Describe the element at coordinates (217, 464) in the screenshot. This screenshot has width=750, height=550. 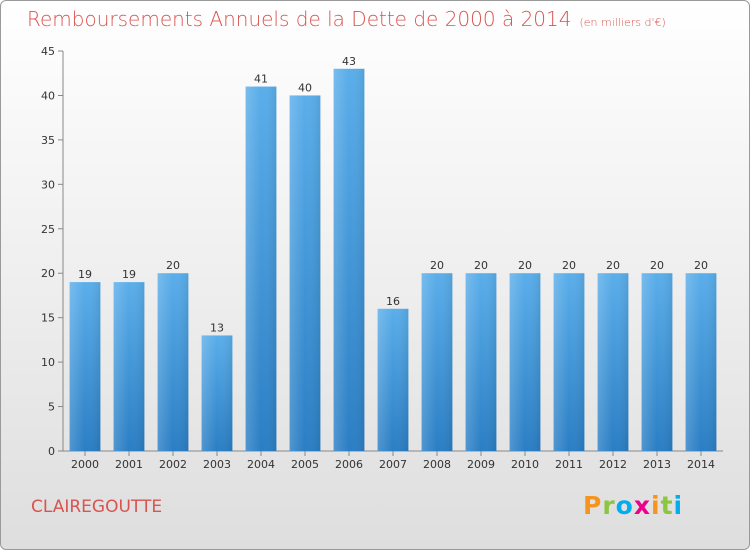
I see `x-tick-label: 2003` at that location.